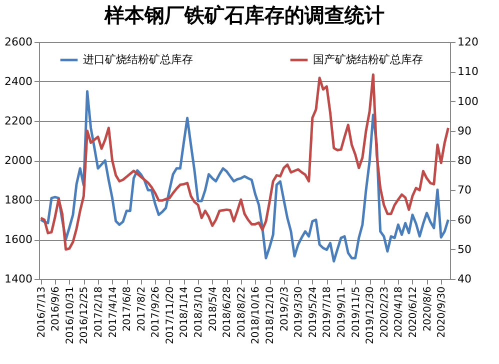 The image size is (499, 364). What do you see at coordinates (465, 131) in the screenshot?
I see `y2-tick-label: 90` at bounding box center [465, 131].